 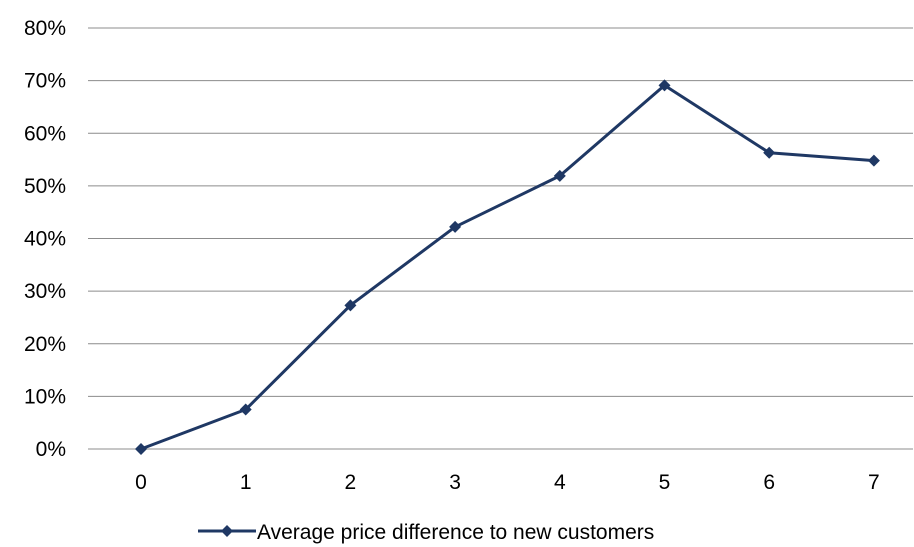 I want to click on y-tick-label: 30%, so click(x=45, y=291).